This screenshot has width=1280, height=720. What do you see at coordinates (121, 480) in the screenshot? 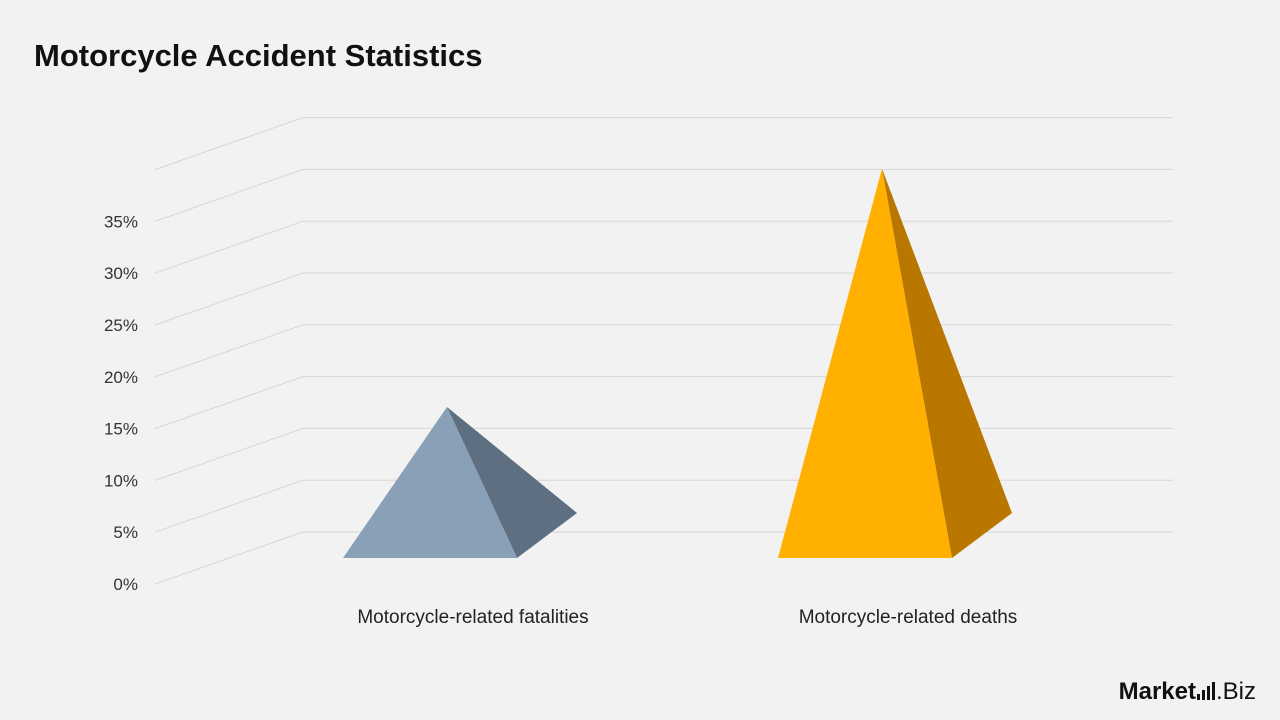
I see `y-tick-label: 10%` at bounding box center [121, 480].